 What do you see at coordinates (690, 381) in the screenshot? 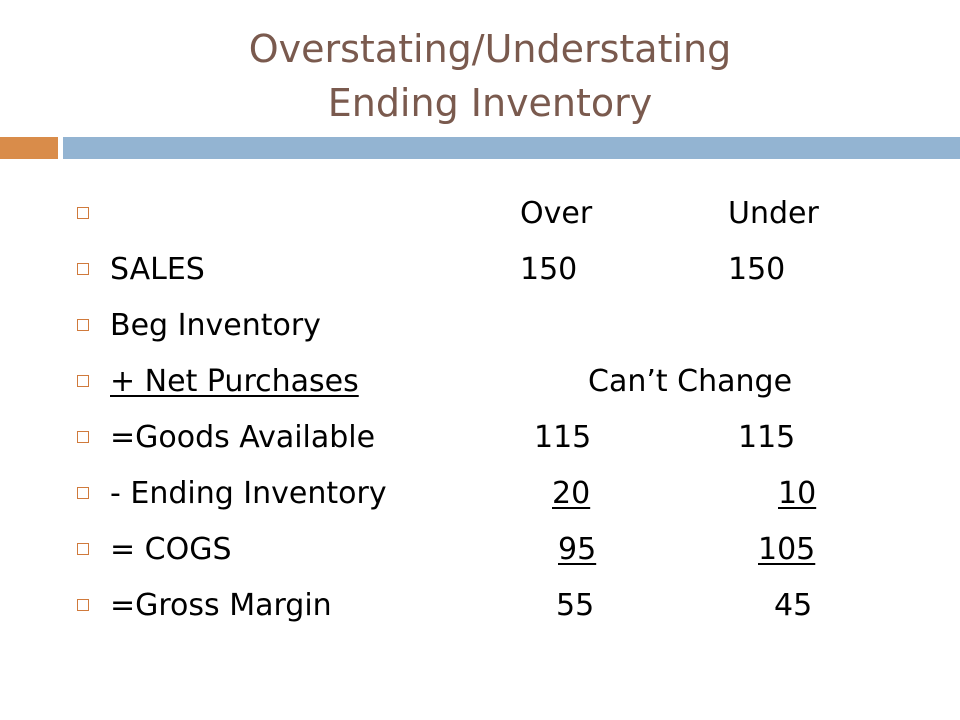
I see `row-note: Can’t Change` at bounding box center [690, 381].